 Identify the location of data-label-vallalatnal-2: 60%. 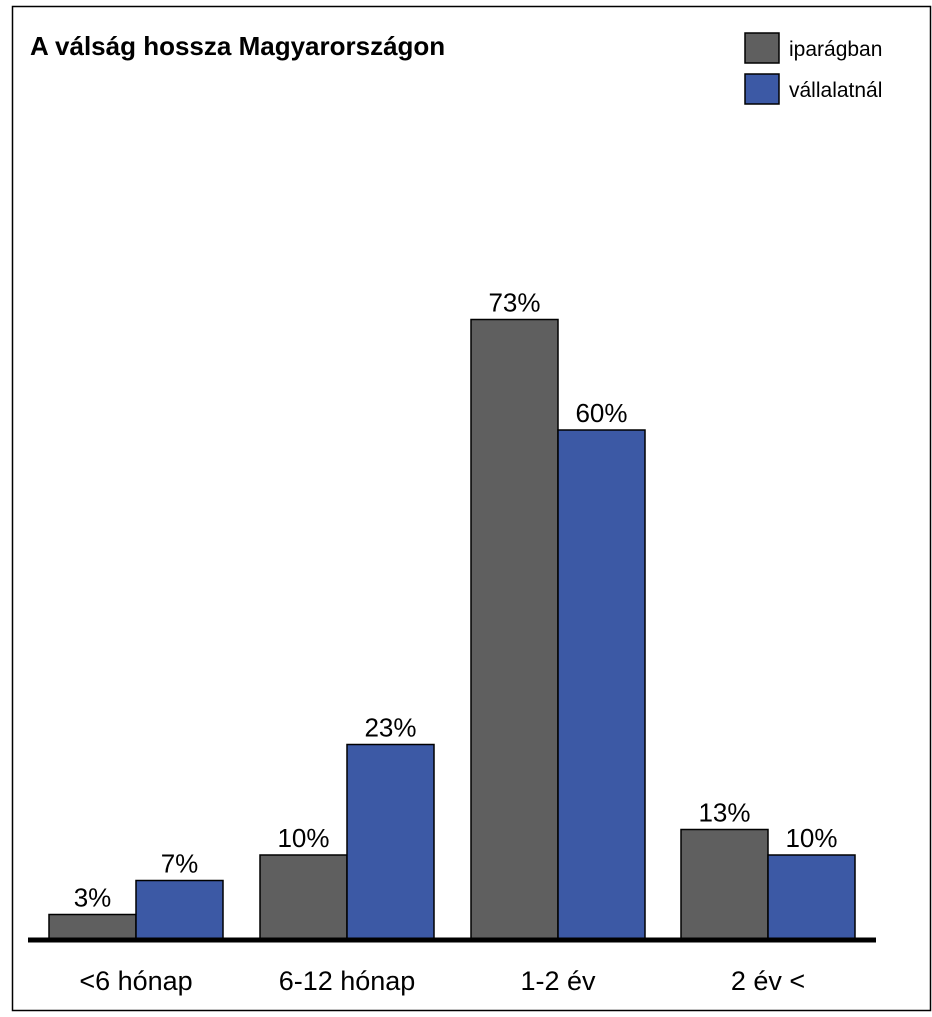
(601, 413).